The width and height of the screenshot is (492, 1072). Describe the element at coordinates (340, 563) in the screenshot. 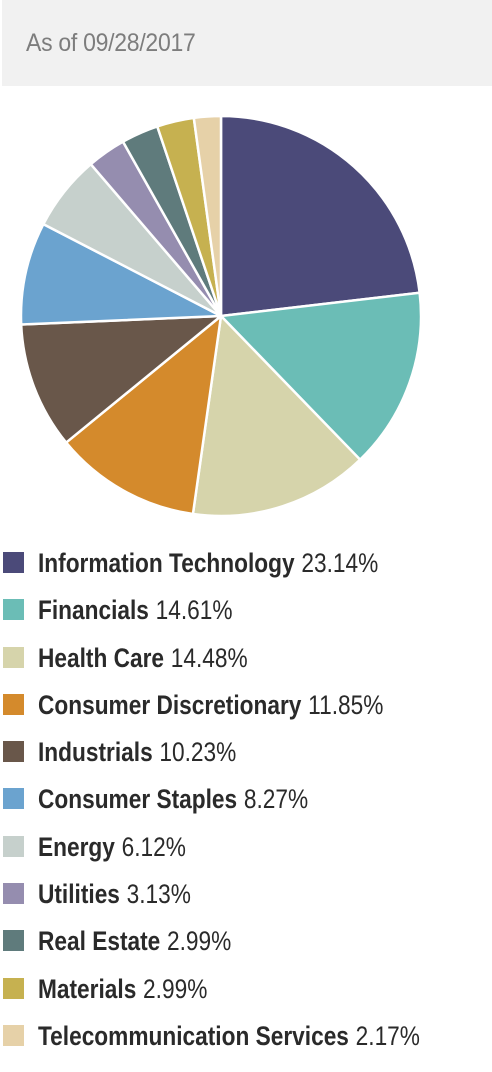

I see `legend-value: 23.14%` at that location.